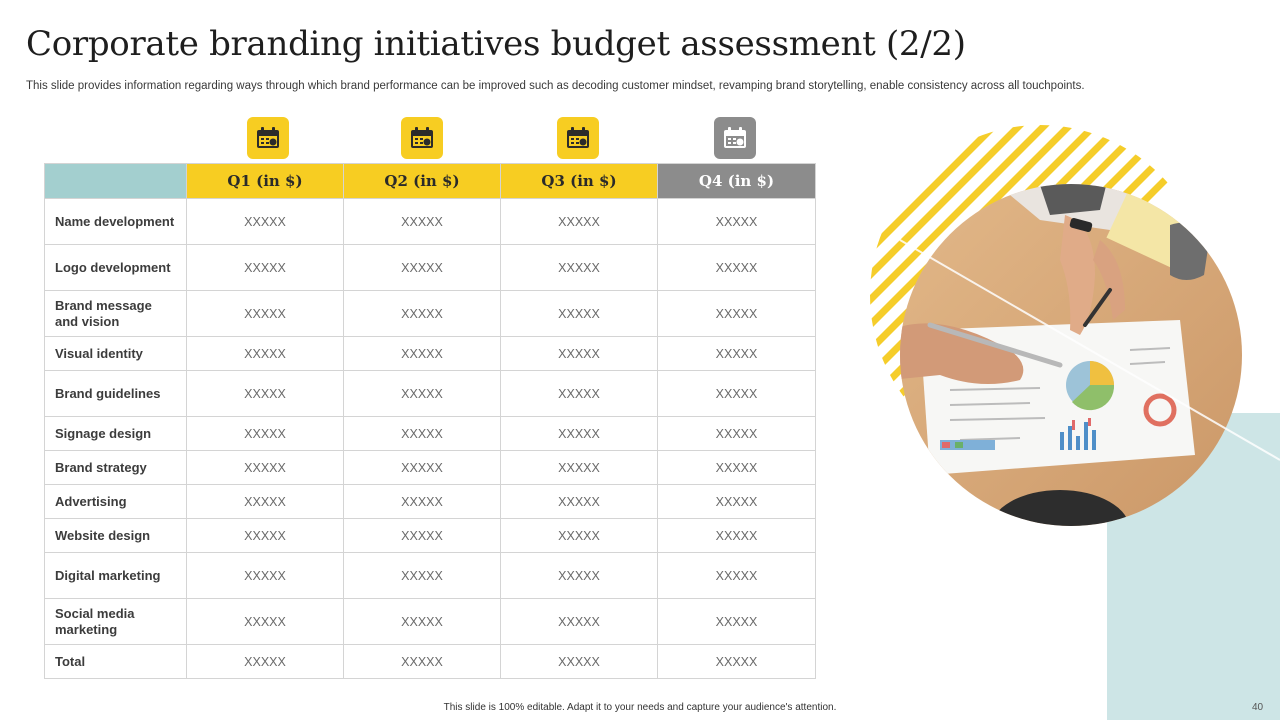  What do you see at coordinates (115, 661) in the screenshot?
I see `row-label: Total` at bounding box center [115, 661].